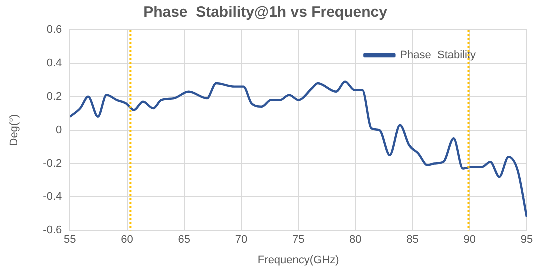  I want to click on chart-title: Phase Stability@1h vs Frequency, so click(266, 13).